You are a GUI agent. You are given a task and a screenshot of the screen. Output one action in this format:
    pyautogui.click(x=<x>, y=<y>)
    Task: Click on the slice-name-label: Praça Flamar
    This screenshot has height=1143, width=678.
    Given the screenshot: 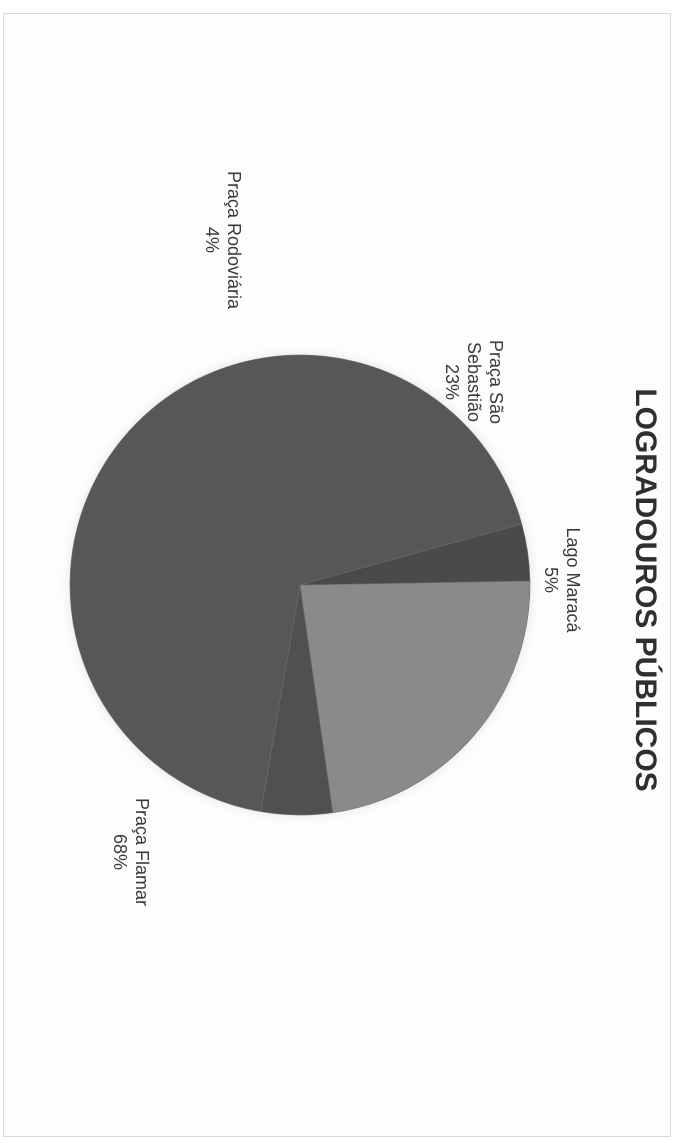 What is the action you would take?
    pyautogui.click(x=142, y=852)
    